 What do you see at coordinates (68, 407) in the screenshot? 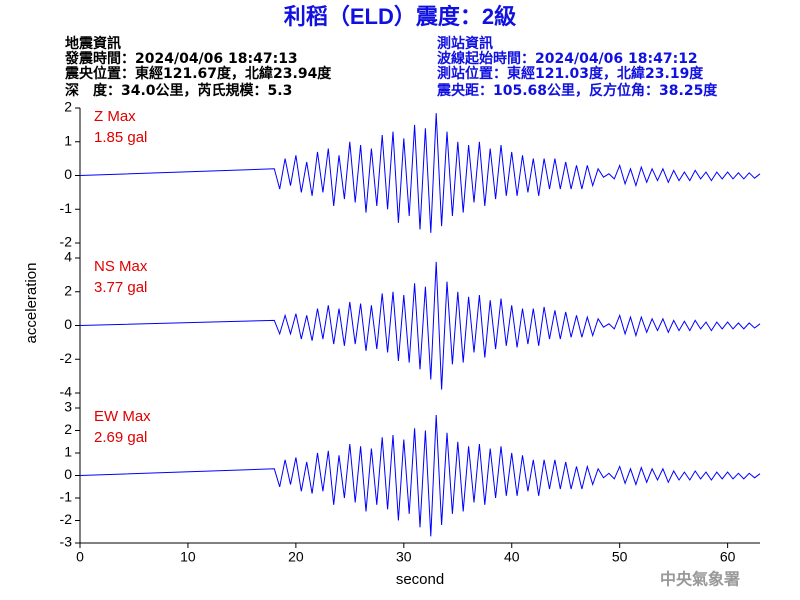
I see `y-tick-label: 3` at bounding box center [68, 407].